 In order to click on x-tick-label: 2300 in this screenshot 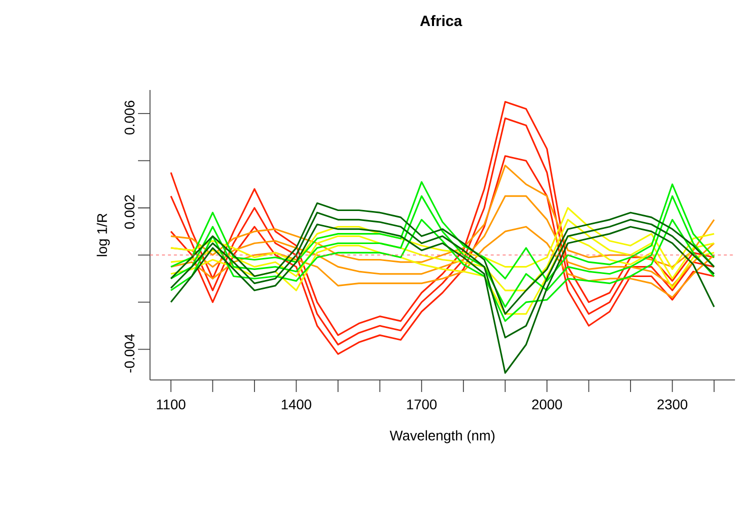, I will do `click(673, 404)`.